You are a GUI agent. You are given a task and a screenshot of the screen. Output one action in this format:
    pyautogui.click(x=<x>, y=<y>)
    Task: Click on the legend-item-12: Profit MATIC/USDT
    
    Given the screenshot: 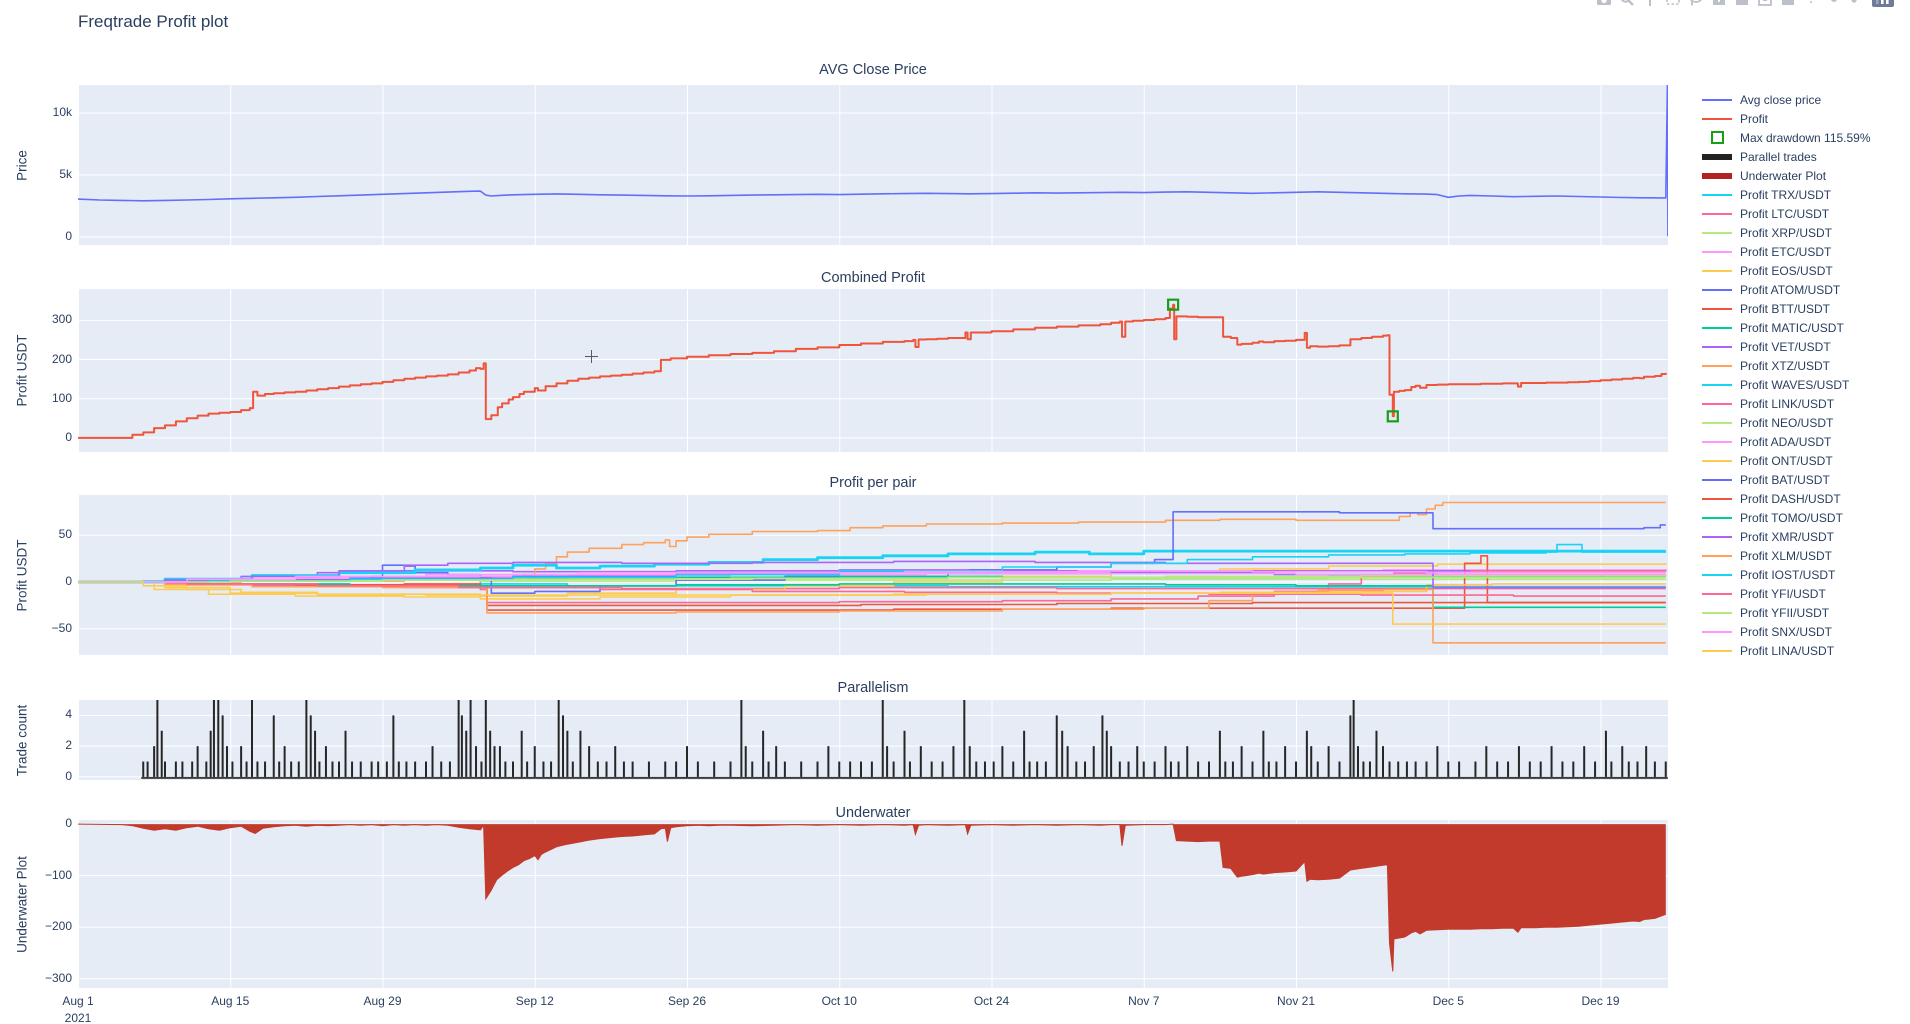 What is the action you would take?
    pyautogui.click(x=1786, y=327)
    